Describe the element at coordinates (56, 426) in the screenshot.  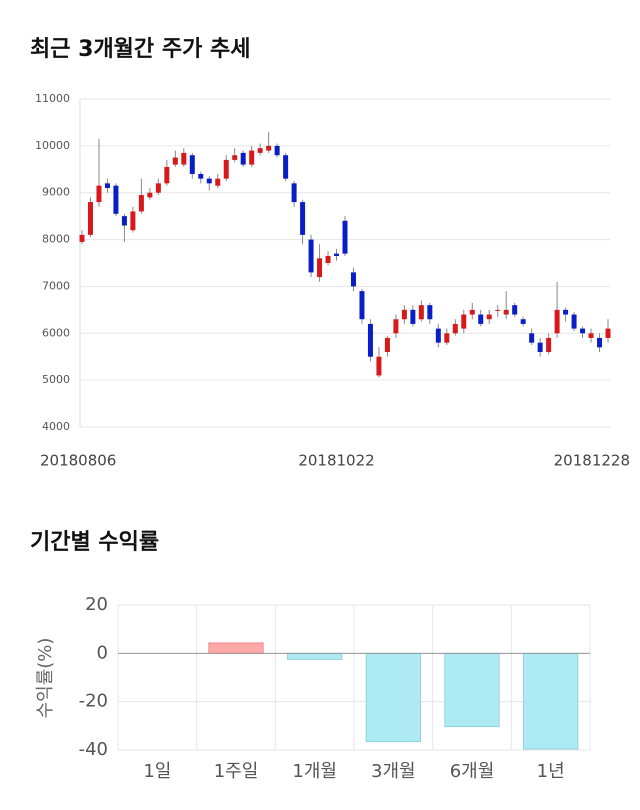
I see `y-tick-label: 4000` at that location.